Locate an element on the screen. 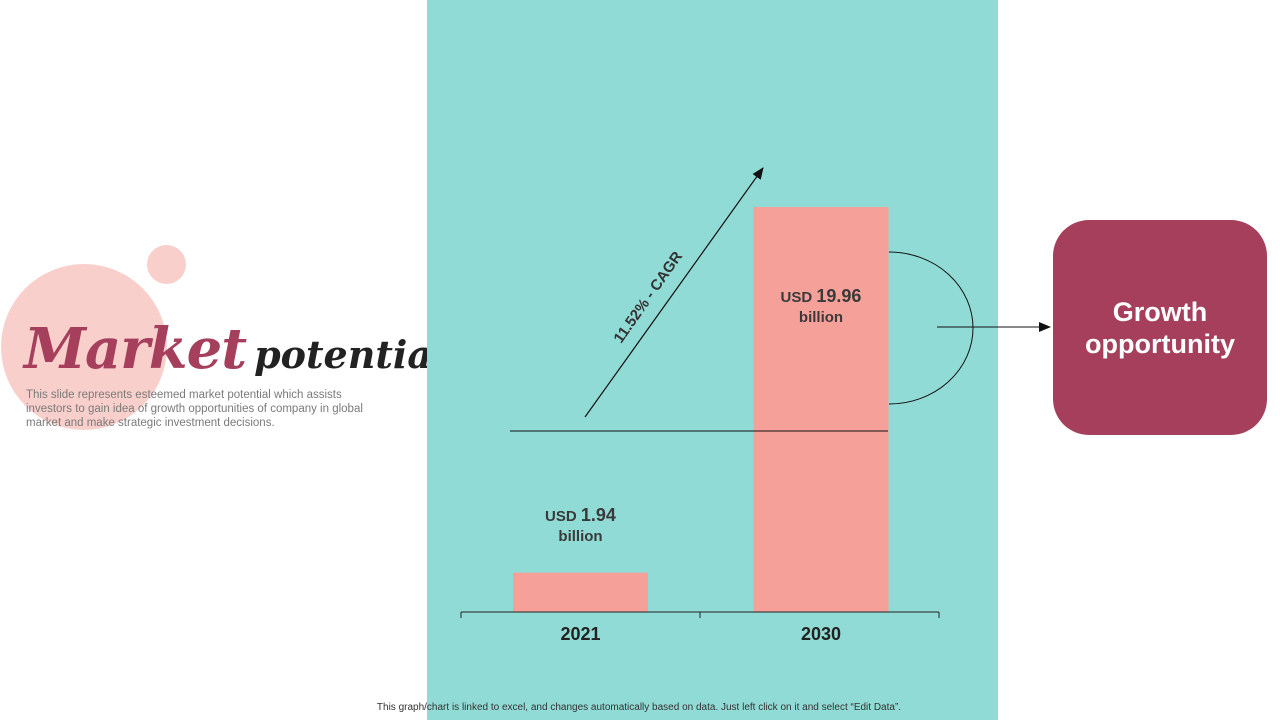  data-label-value: USD 19.96 is located at coordinates (821, 296).